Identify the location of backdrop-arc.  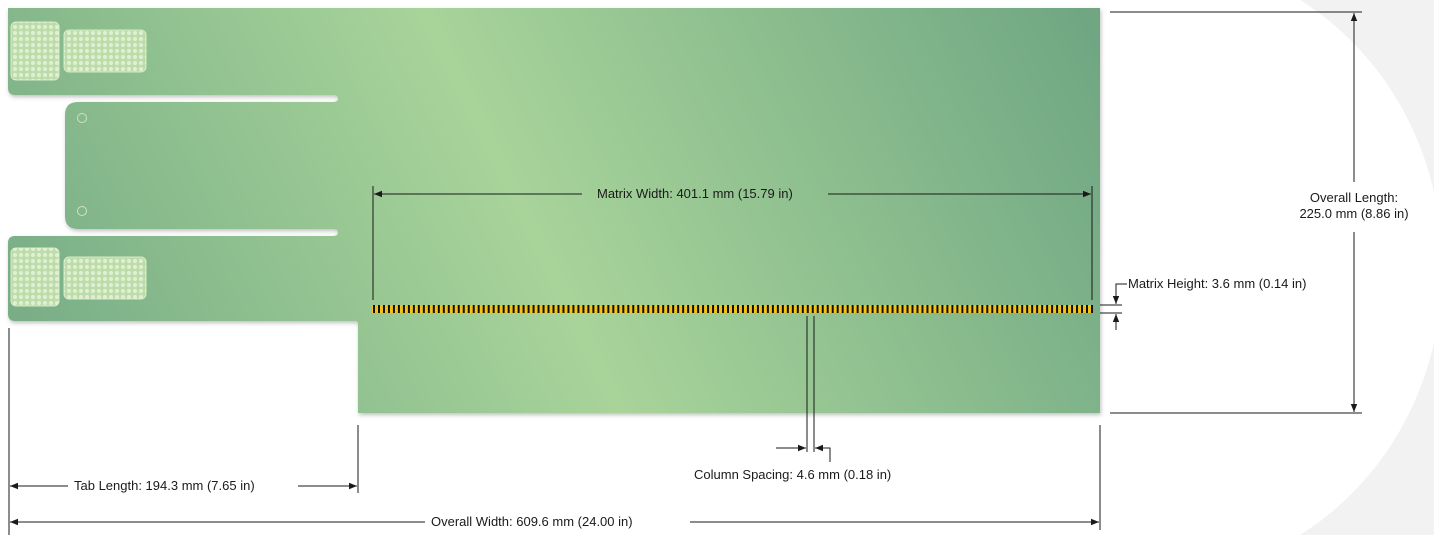
(1367, 267).